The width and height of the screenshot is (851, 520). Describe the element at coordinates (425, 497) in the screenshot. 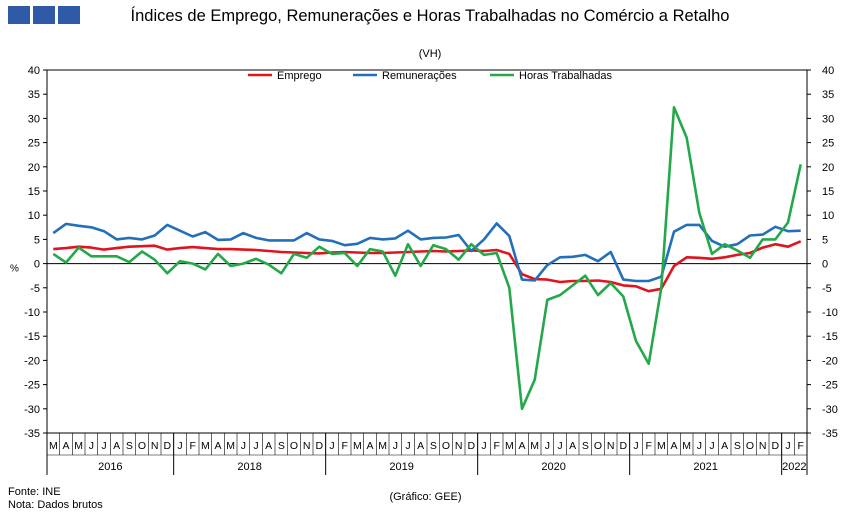

I see `graph-credit: (Gráfico: GEE)` at that location.